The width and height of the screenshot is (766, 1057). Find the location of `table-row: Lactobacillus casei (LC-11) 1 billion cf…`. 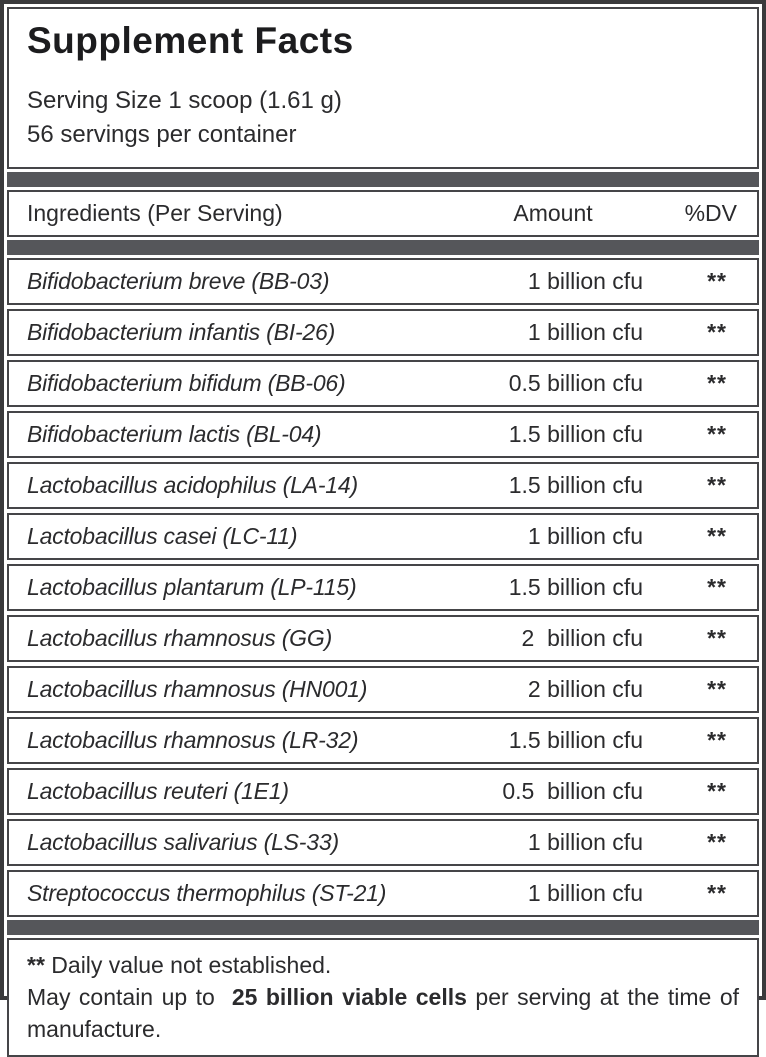

table-row: Lactobacillus casei (LC-11) 1 billion cf… is located at coordinates (383, 537).